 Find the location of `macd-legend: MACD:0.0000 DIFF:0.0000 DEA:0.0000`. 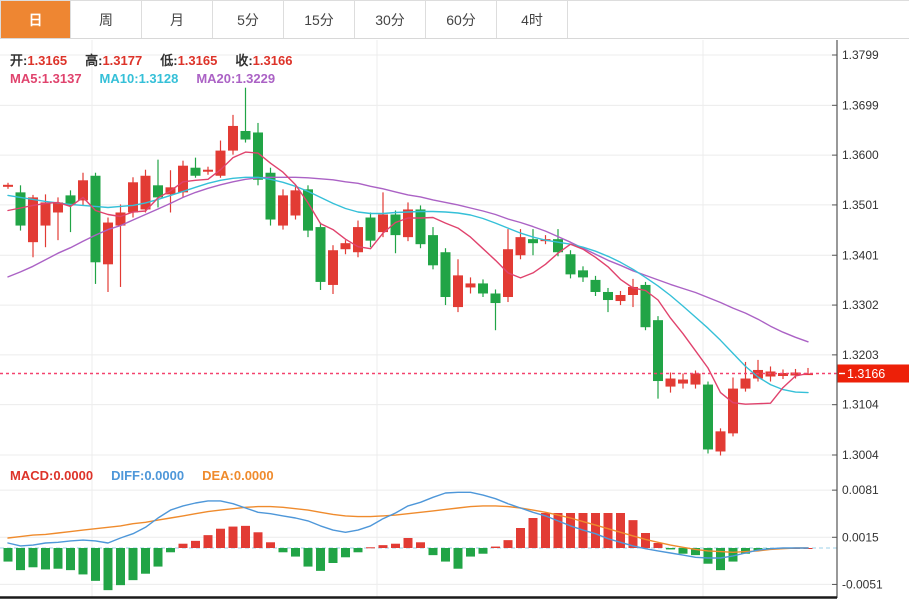

macd-legend: MACD:0.0000 DIFF:0.0000 DEA:0.0000 is located at coordinates (151, 475).